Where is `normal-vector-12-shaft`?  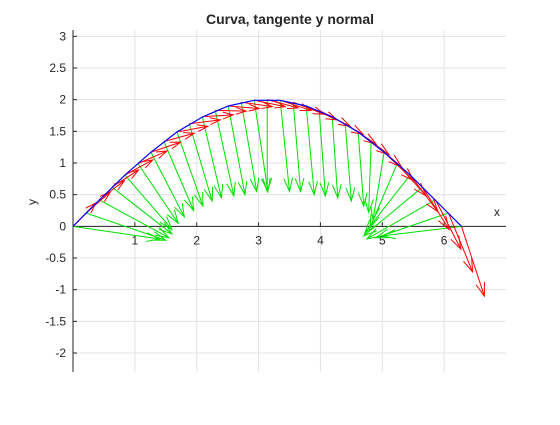
normal-vector-12-shaft is located at coordinates (236, 150).